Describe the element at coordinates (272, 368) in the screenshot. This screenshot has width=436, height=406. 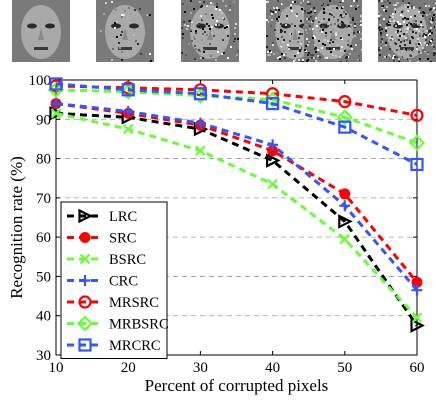
I see `x-tick-label: 40` at that location.